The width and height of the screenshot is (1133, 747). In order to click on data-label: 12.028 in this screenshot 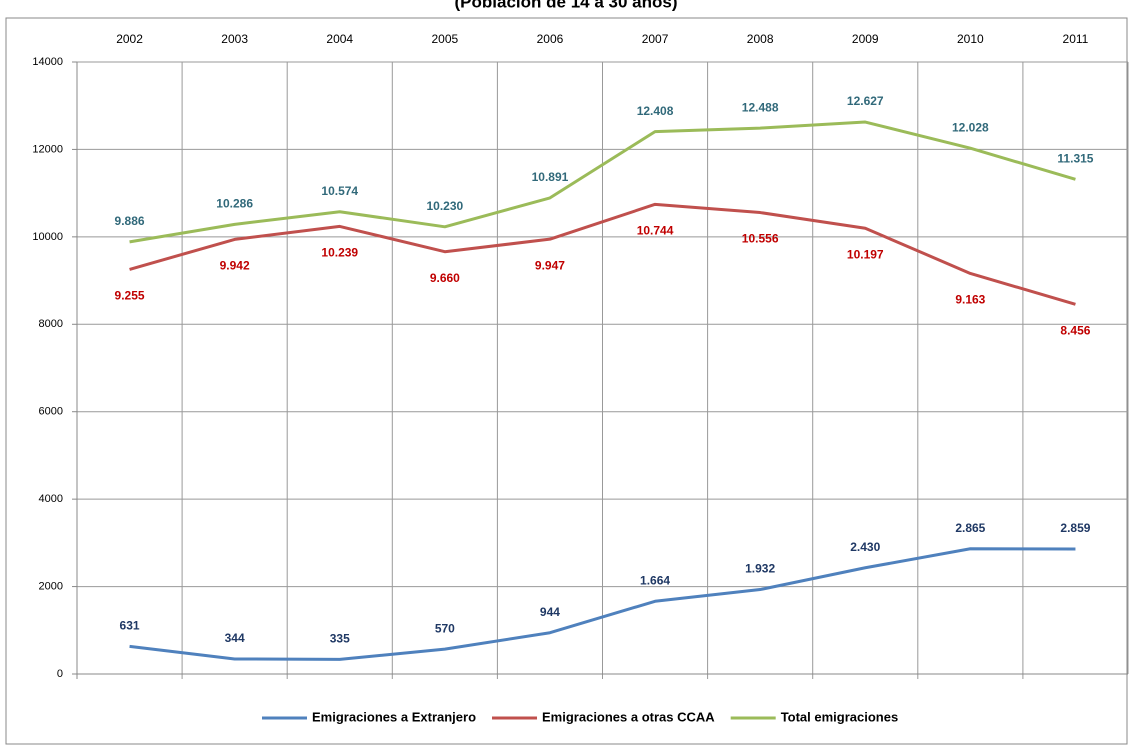, I will do `click(970, 127)`.